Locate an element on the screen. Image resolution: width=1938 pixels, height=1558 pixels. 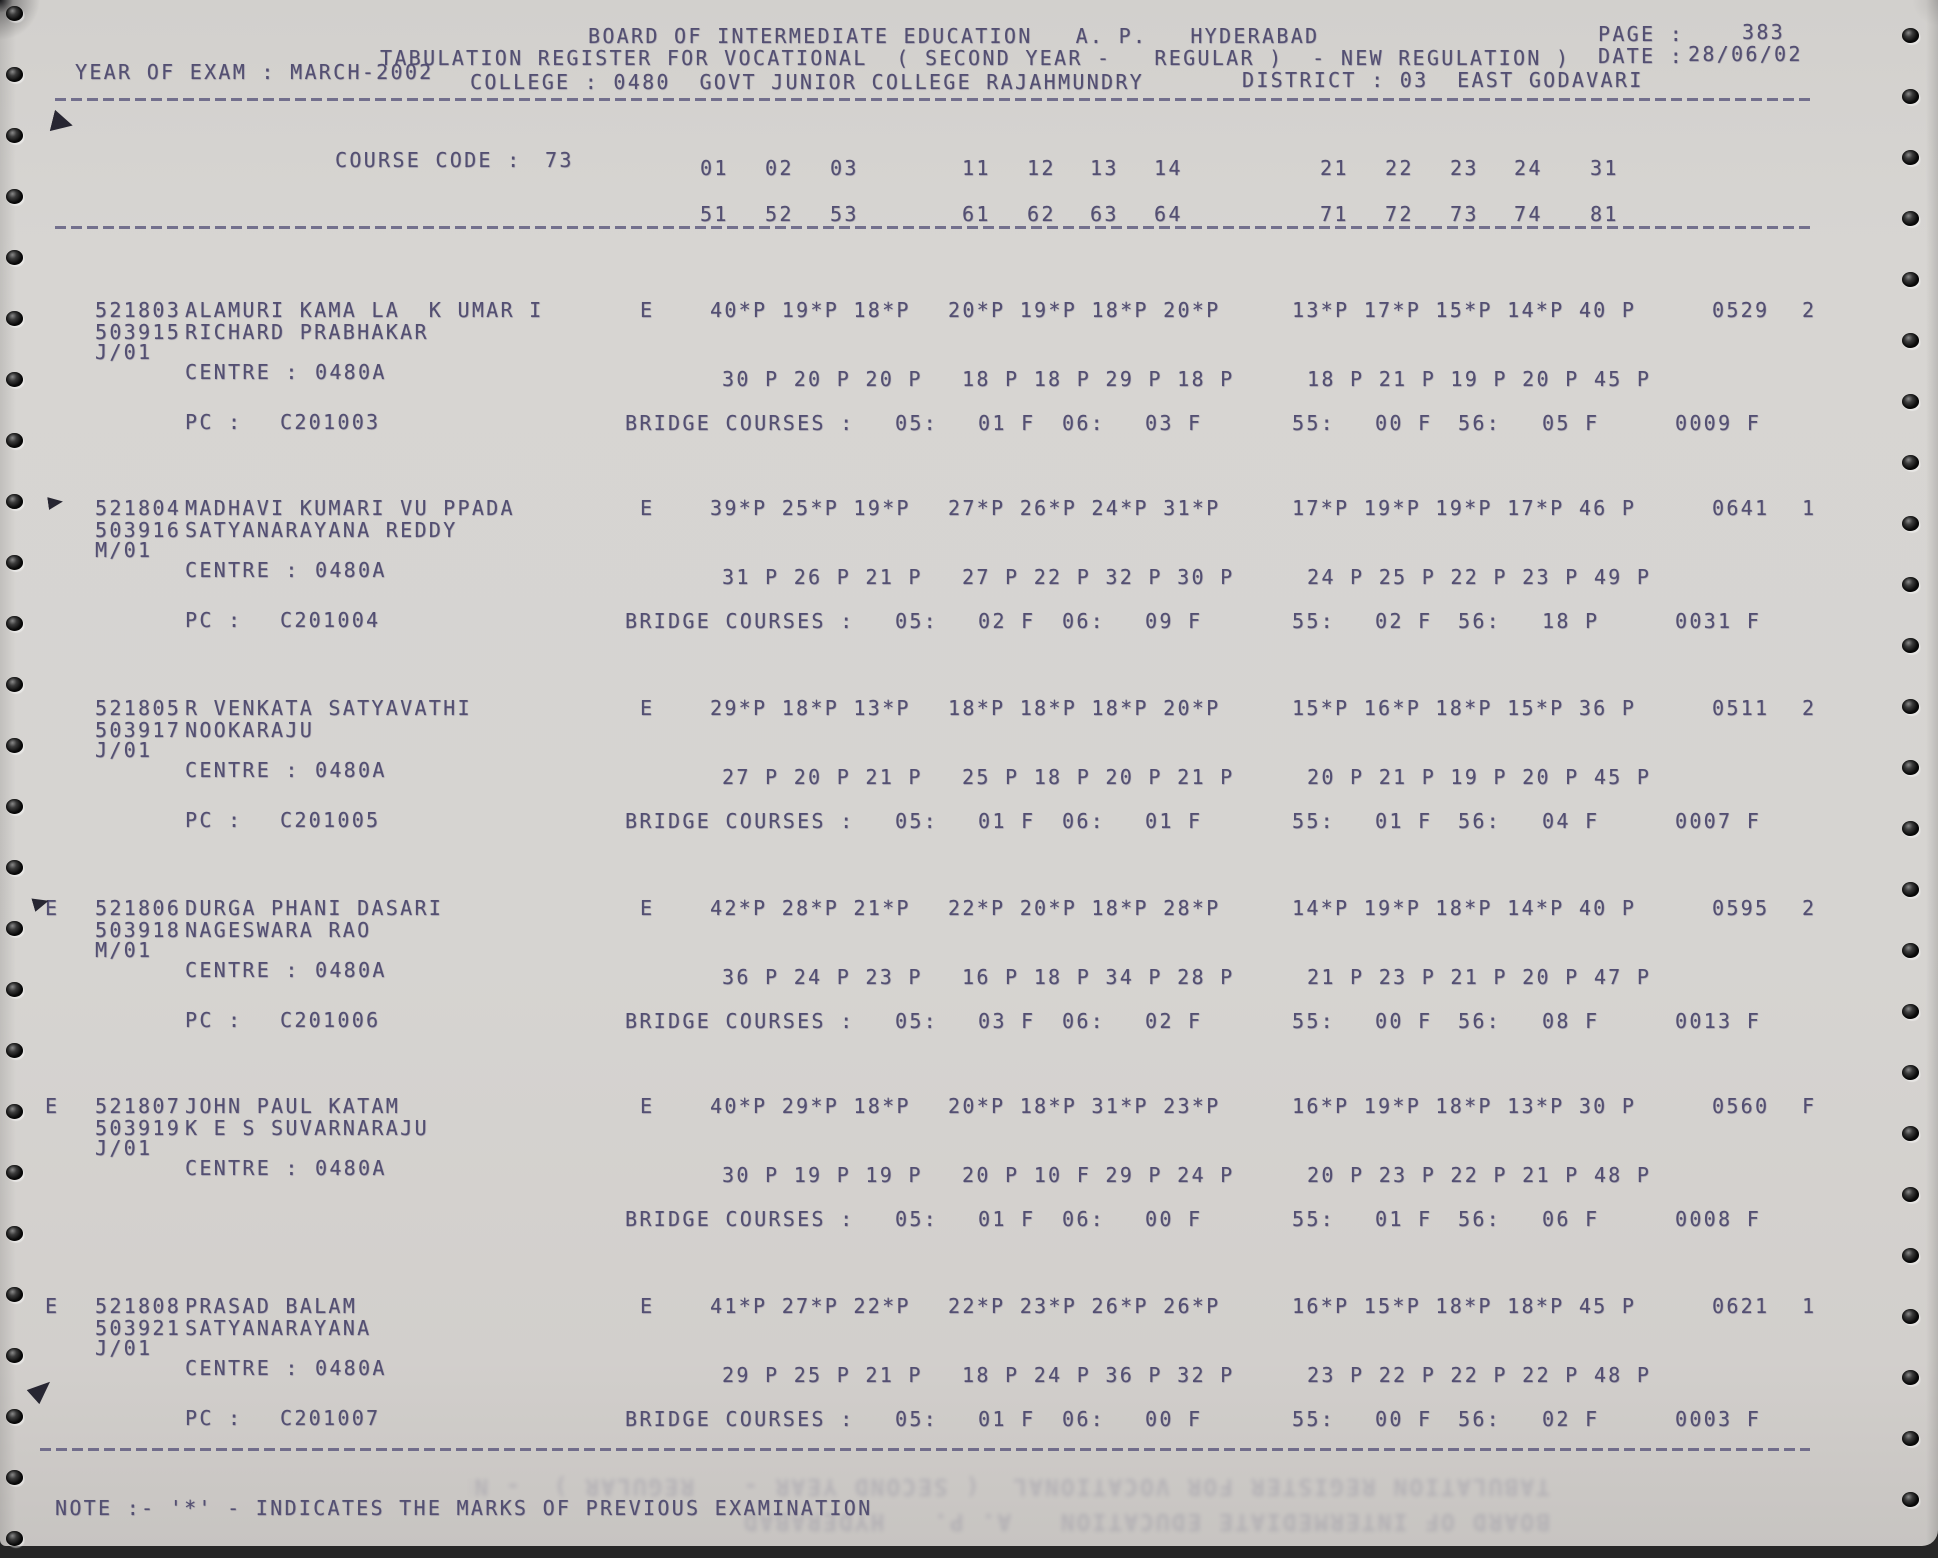
marks-group-3: 15*P 16*P 18*P 15*P 36 P is located at coordinates (1464, 708).